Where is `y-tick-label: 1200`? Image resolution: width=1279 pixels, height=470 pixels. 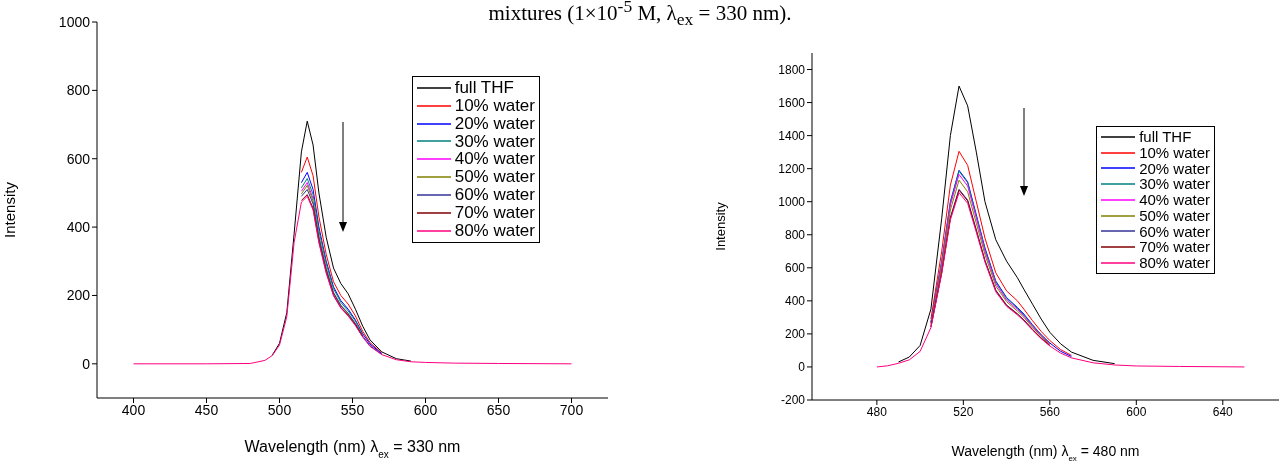
y-tick-label: 1200 is located at coordinates (792, 168).